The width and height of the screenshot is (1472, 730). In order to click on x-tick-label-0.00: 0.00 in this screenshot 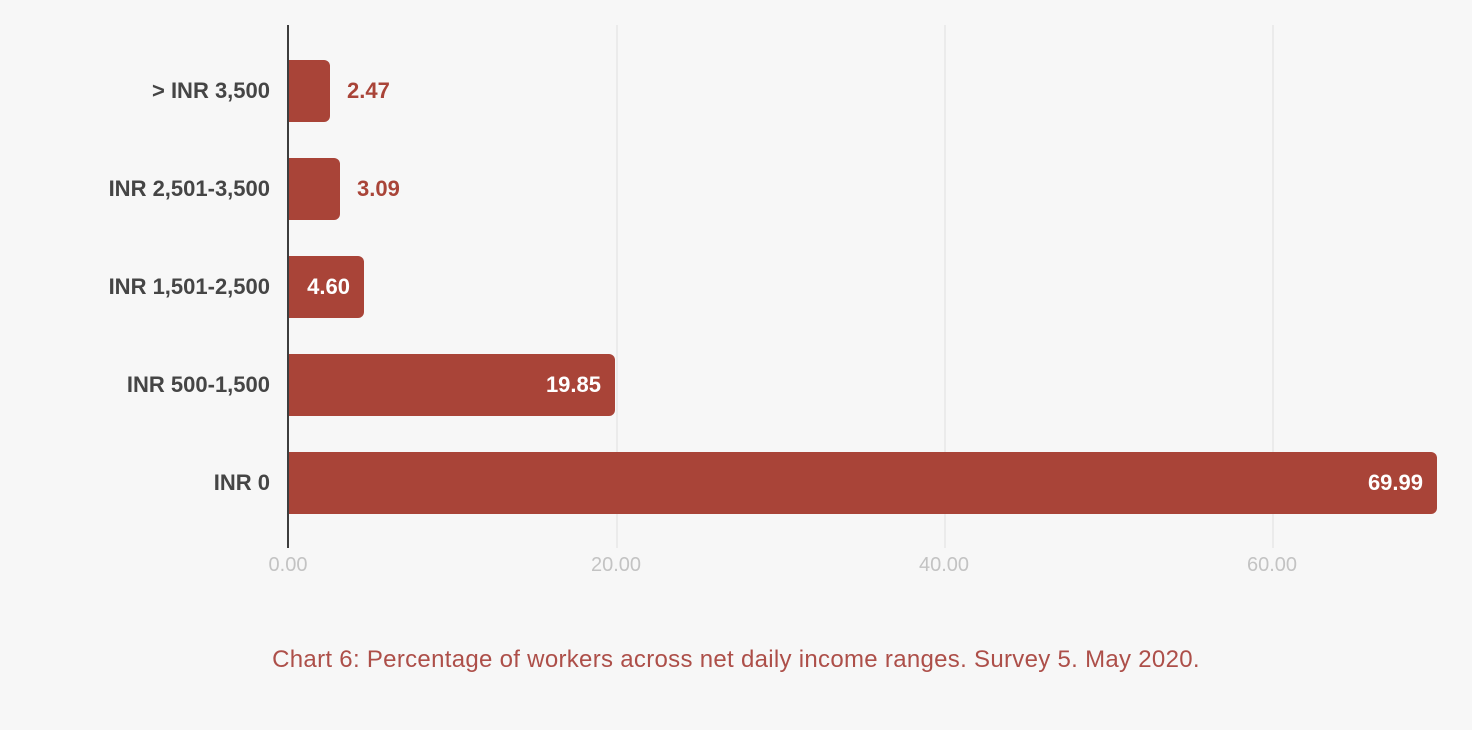, I will do `click(288, 565)`.